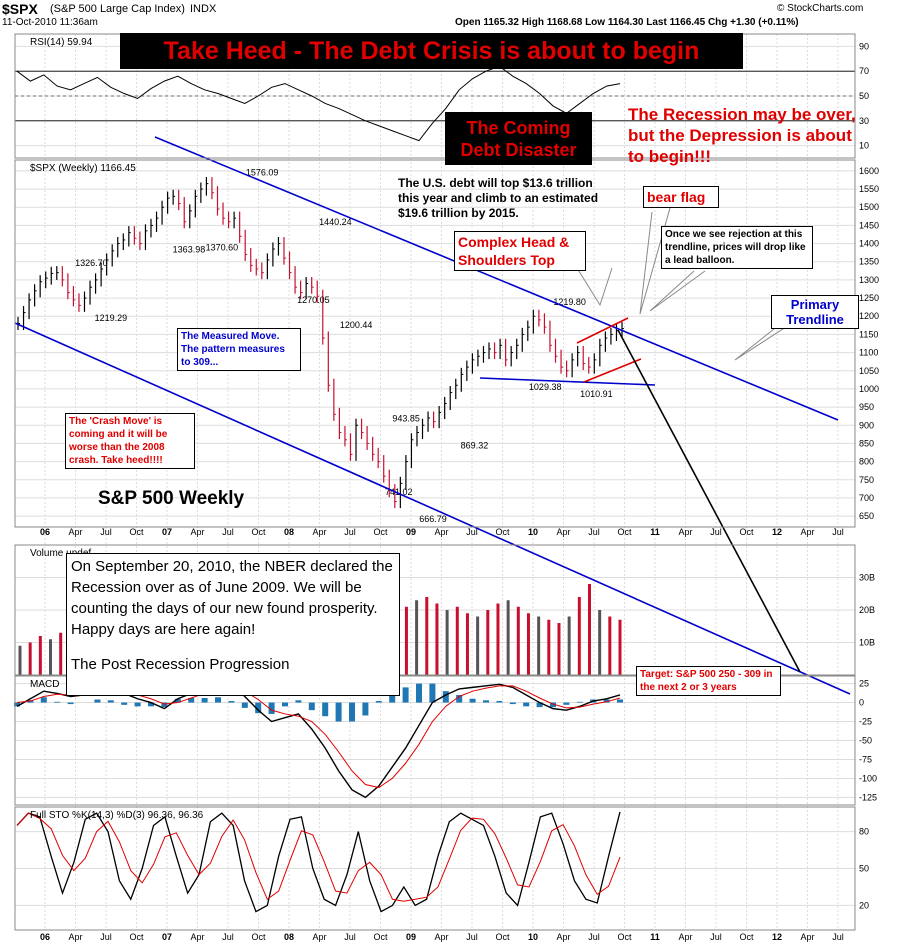 Image resolution: width=900 pixels, height=950 pixels. I want to click on projection-line, so click(709, 501).